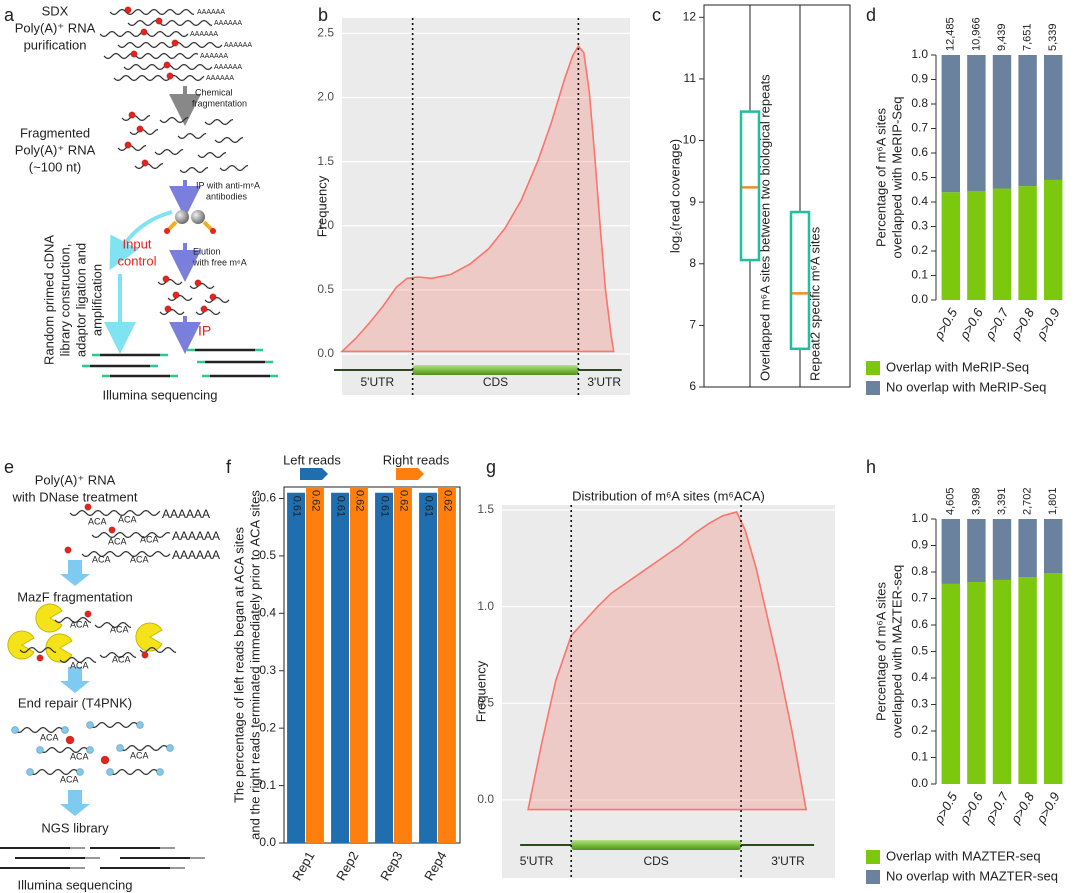 The width and height of the screenshot is (1080, 893). What do you see at coordinates (945, 324) in the screenshot?
I see `x-tick-label: ρ>0.5` at bounding box center [945, 324].